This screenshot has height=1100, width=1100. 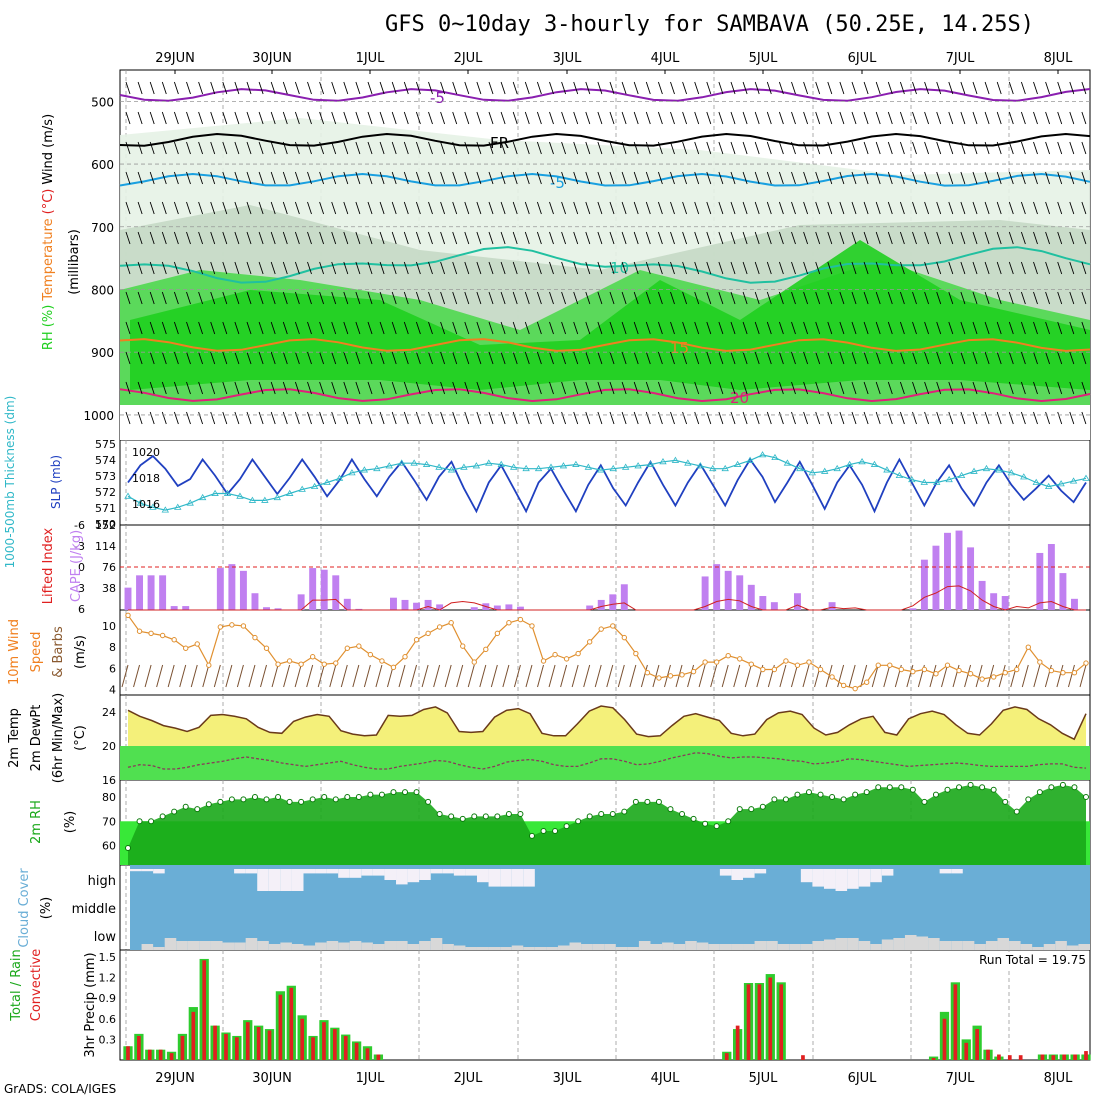 I want to click on precip-tick: 1.5, so click(x=108, y=957).